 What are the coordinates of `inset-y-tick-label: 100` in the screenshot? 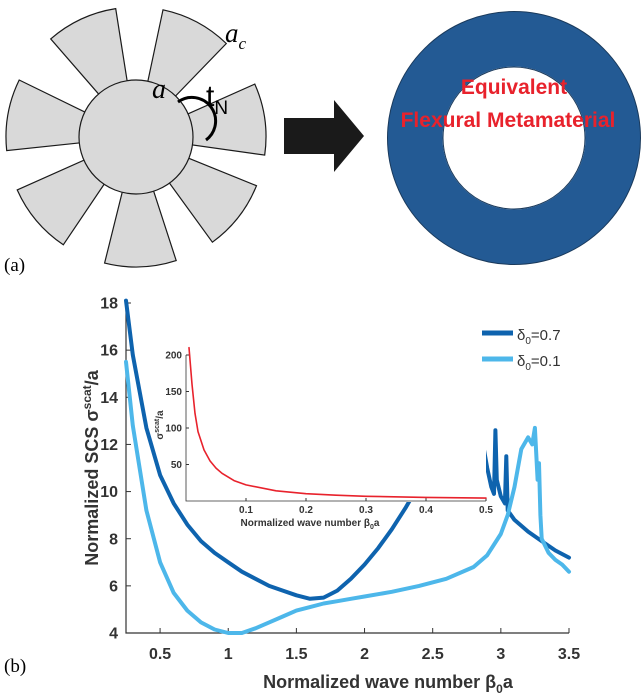 It's located at (173, 429).